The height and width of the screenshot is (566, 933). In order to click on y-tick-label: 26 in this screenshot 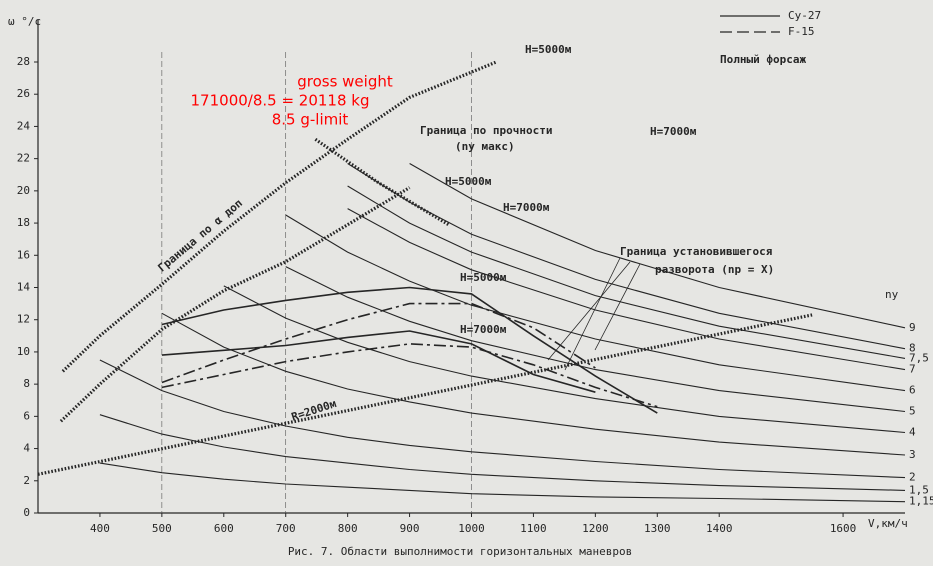, I will do `click(23, 93)`.